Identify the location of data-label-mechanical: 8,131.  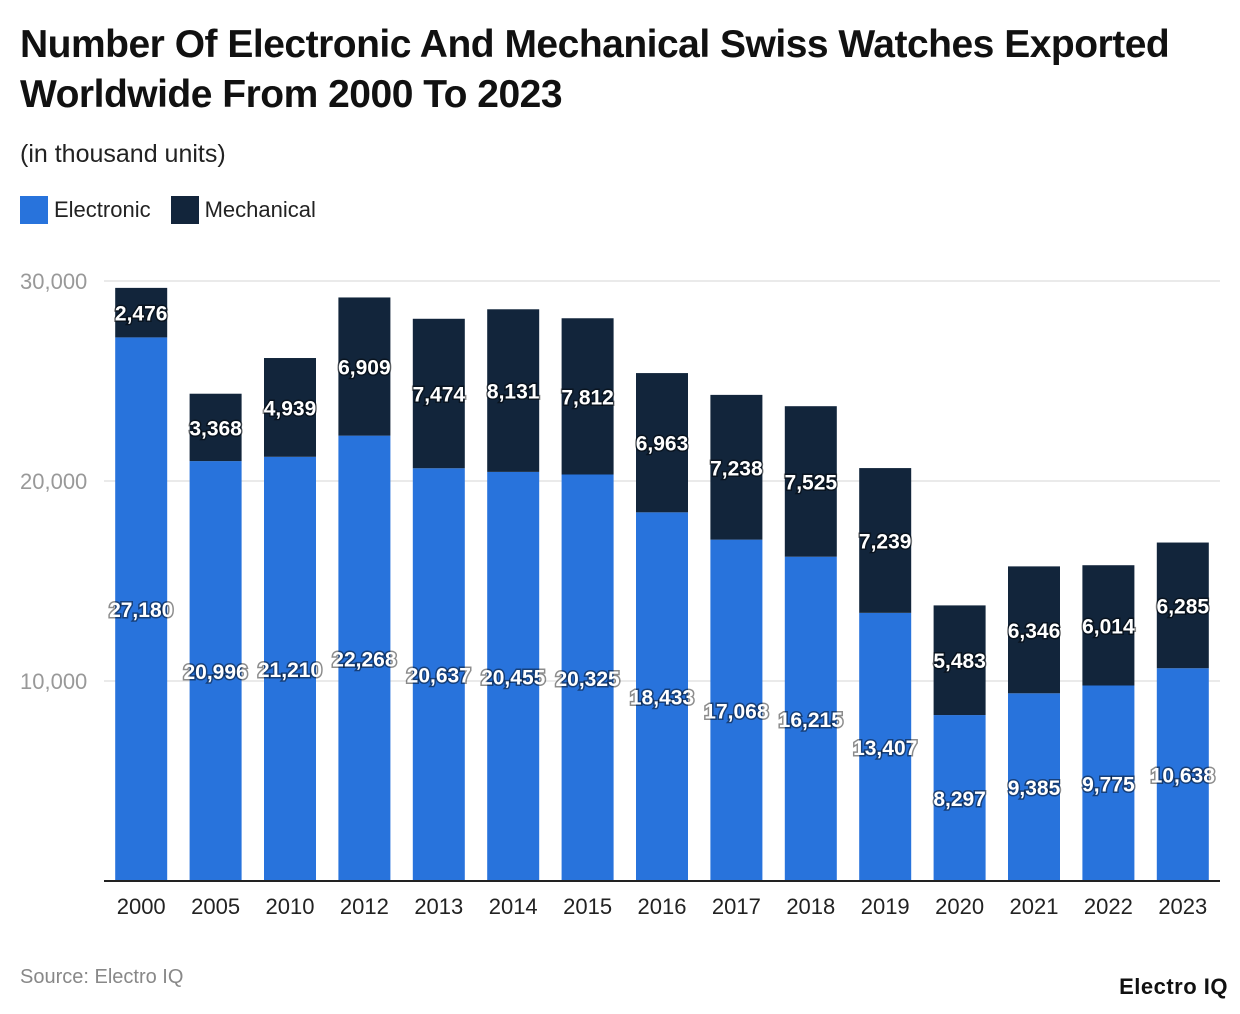
(513, 392).